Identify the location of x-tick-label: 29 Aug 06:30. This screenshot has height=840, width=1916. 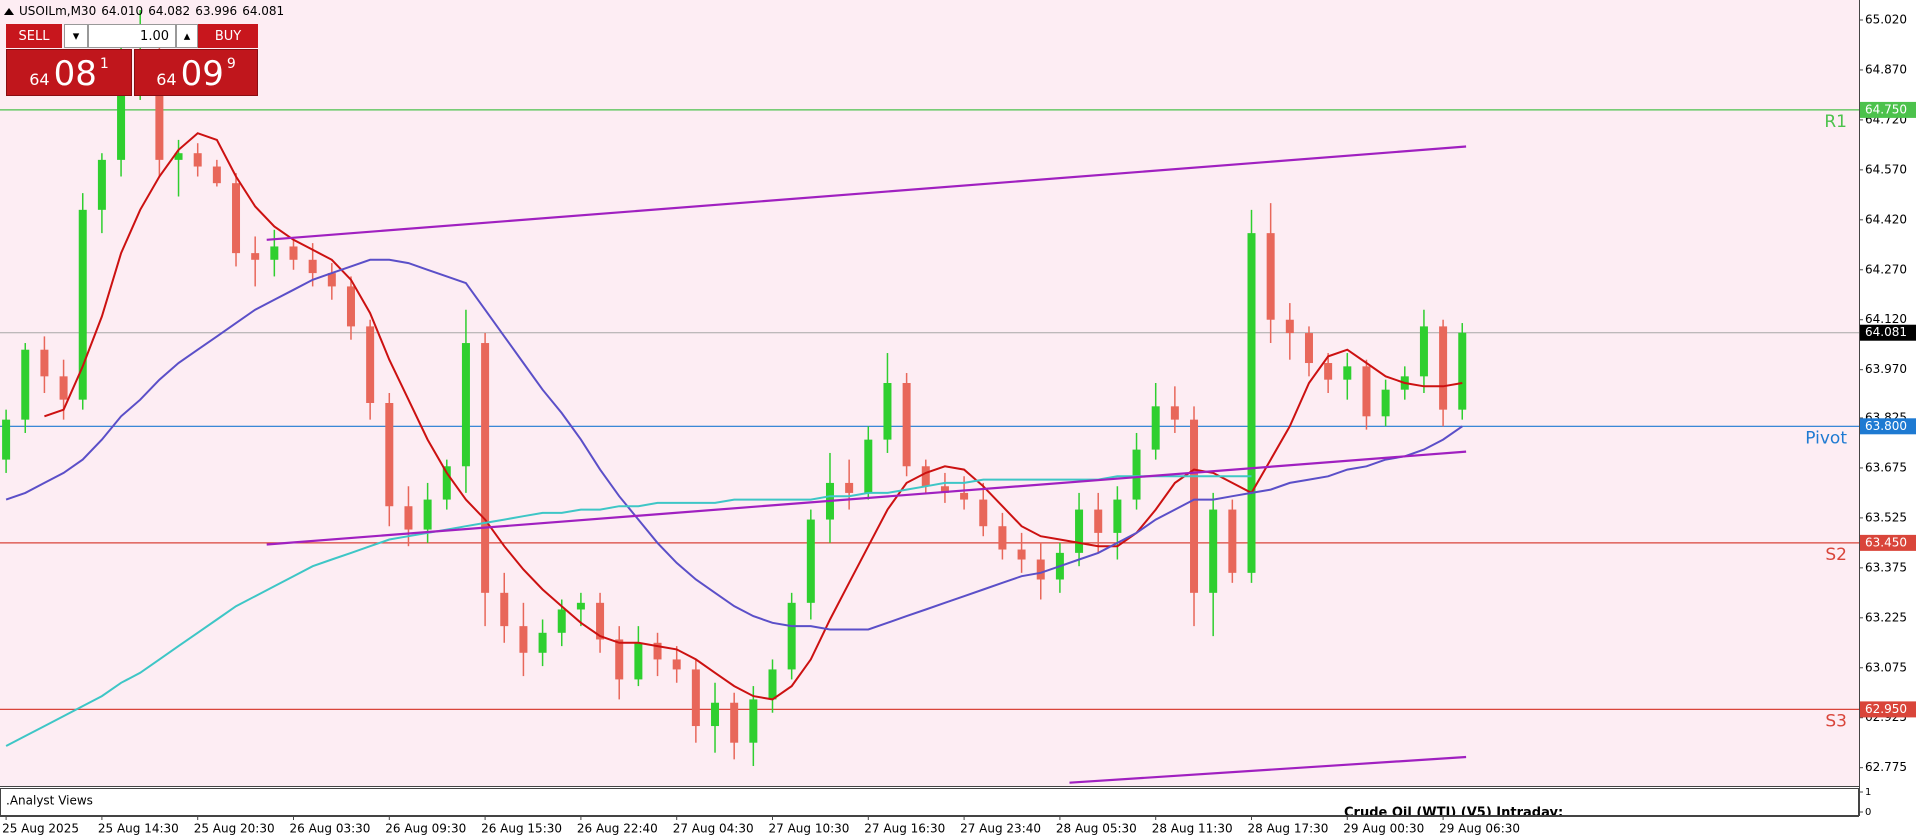
(1479, 829).